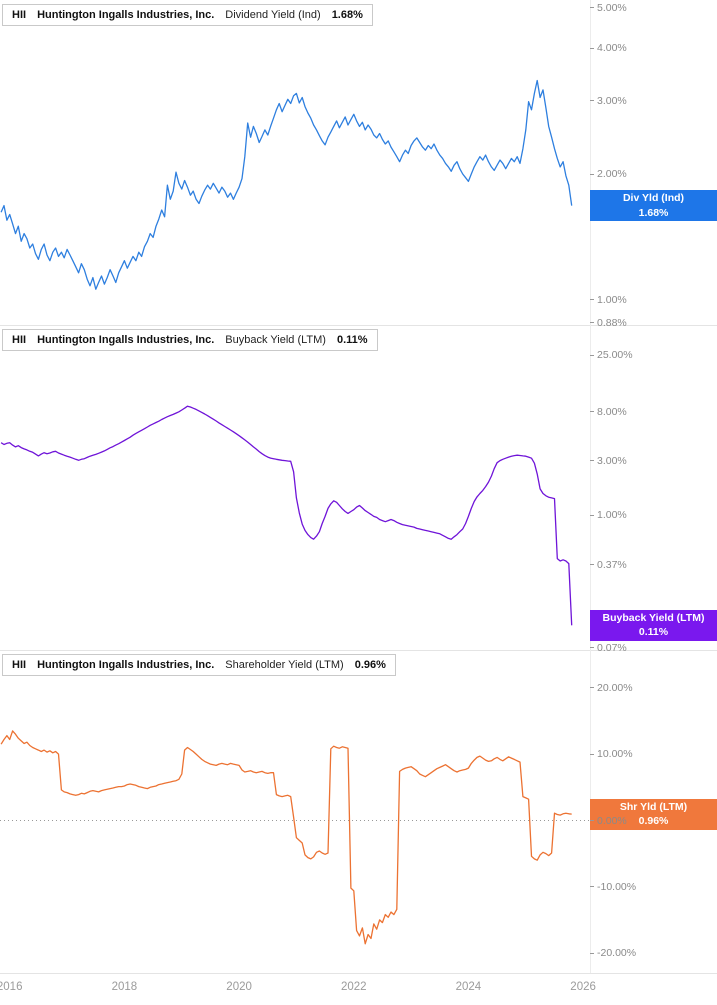  I want to click on y-axis-tick: 10.00%, so click(611, 754).